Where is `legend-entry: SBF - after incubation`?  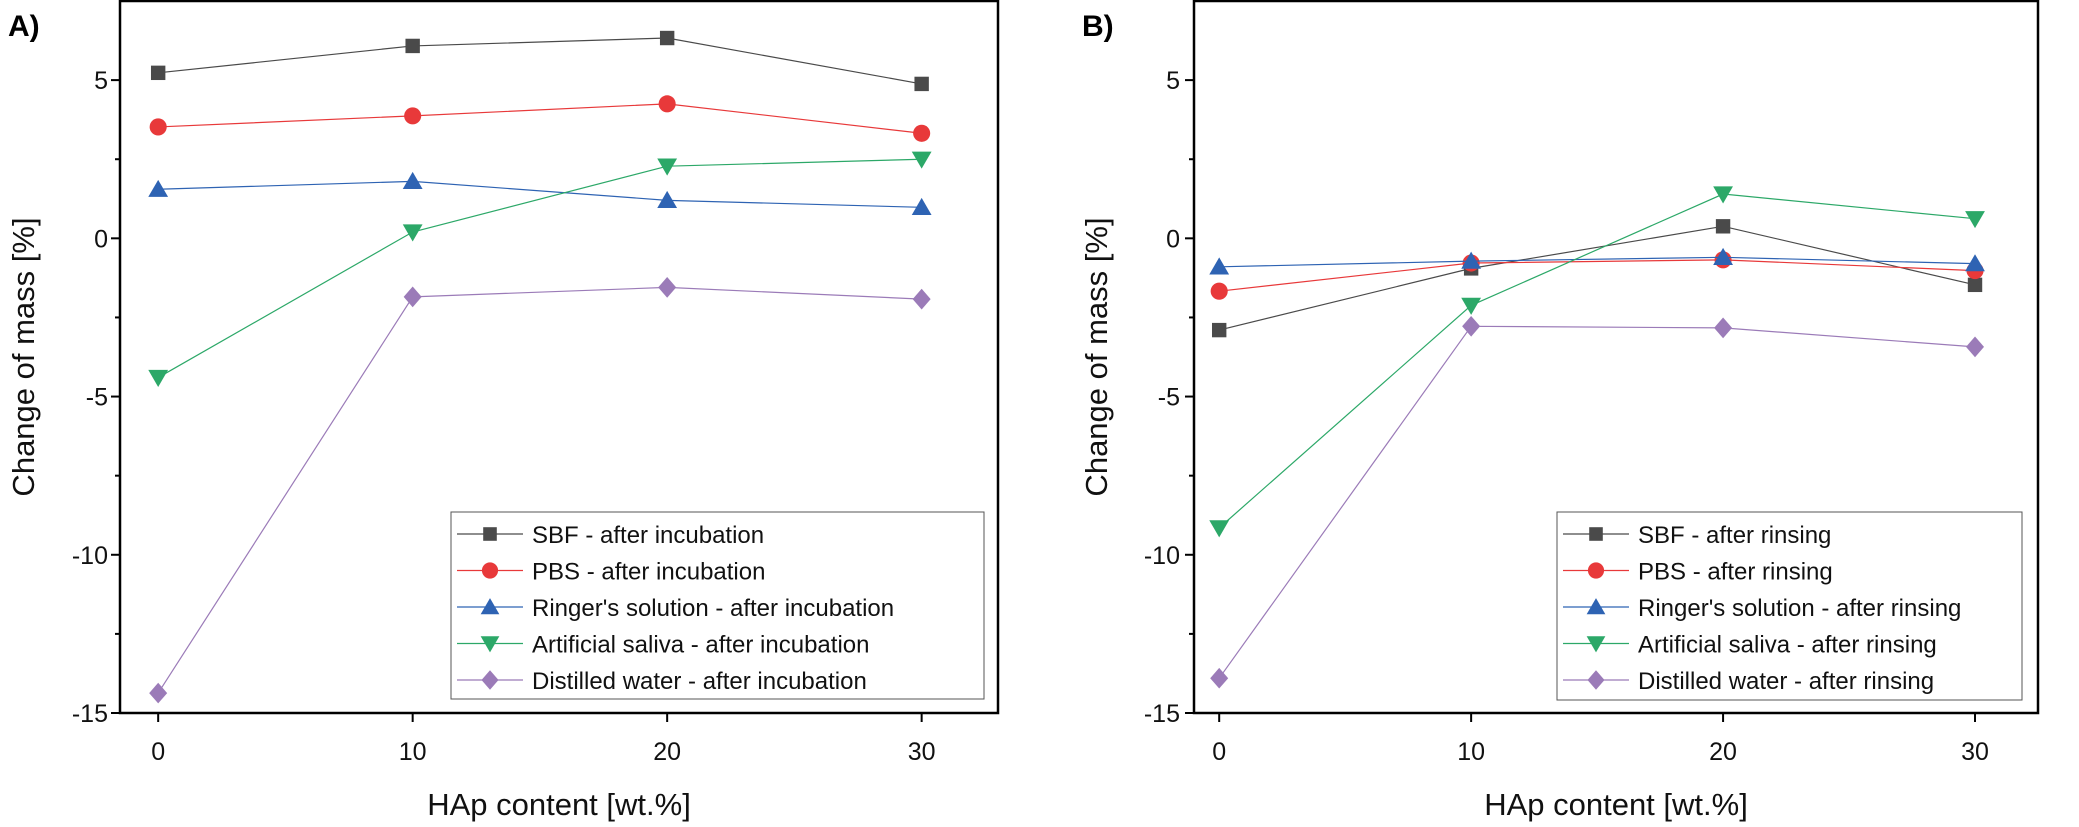 legend-entry: SBF - after incubation is located at coordinates (648, 535).